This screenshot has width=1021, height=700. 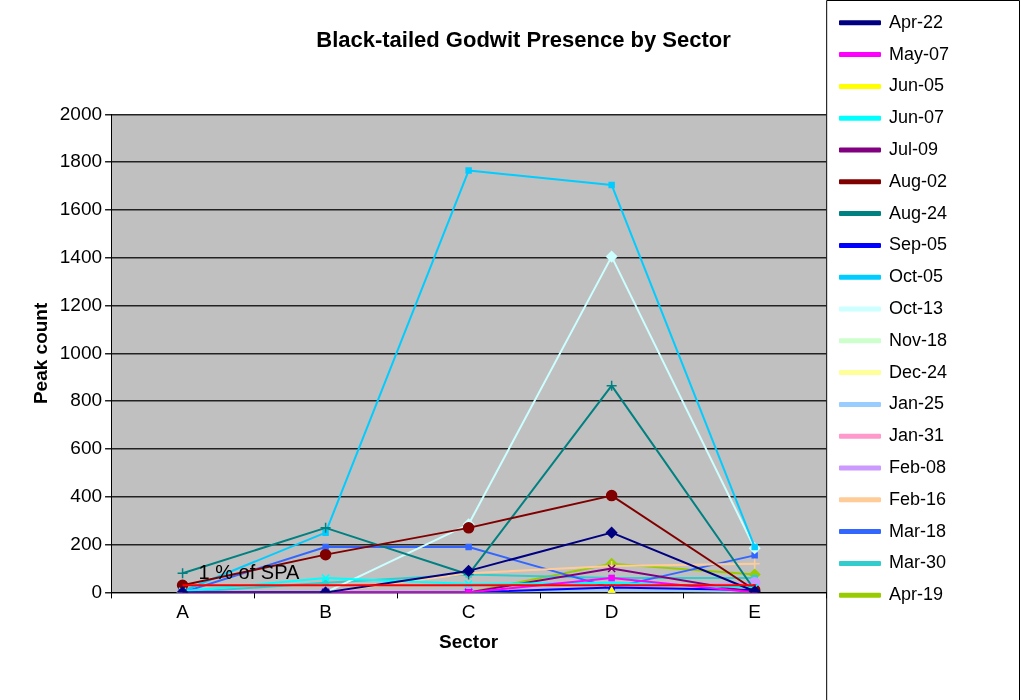 What do you see at coordinates (81, 352) in the screenshot?
I see `y-tick-label: 1000` at bounding box center [81, 352].